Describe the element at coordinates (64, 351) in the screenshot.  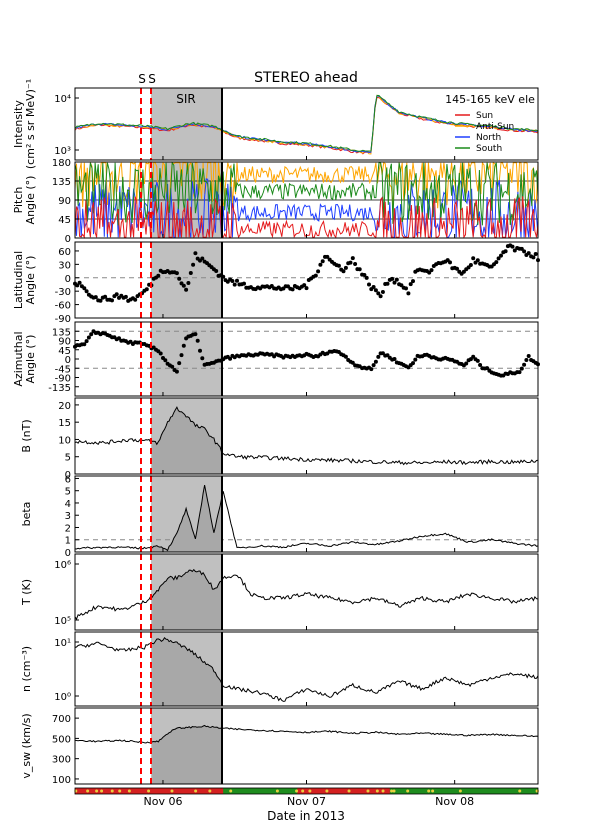
I see `y-tick-label: 45` at that location.